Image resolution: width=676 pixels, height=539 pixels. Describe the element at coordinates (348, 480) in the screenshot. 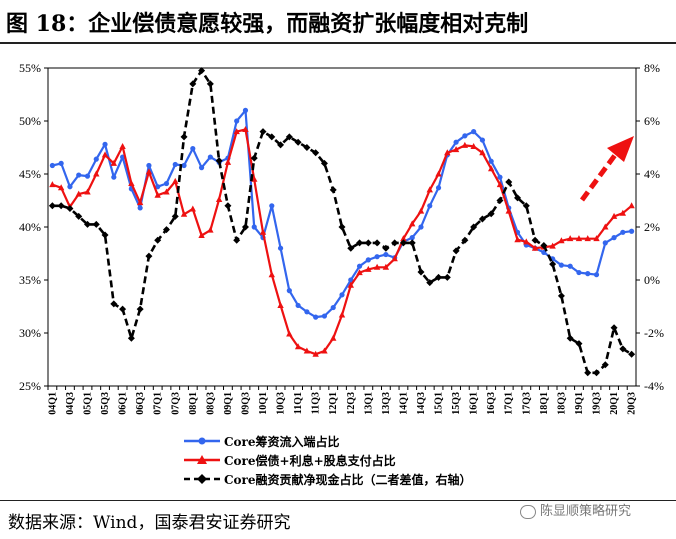

I see `legend-label-net: Core融资贡献净现金占比（二者差值，右轴）` at that location.